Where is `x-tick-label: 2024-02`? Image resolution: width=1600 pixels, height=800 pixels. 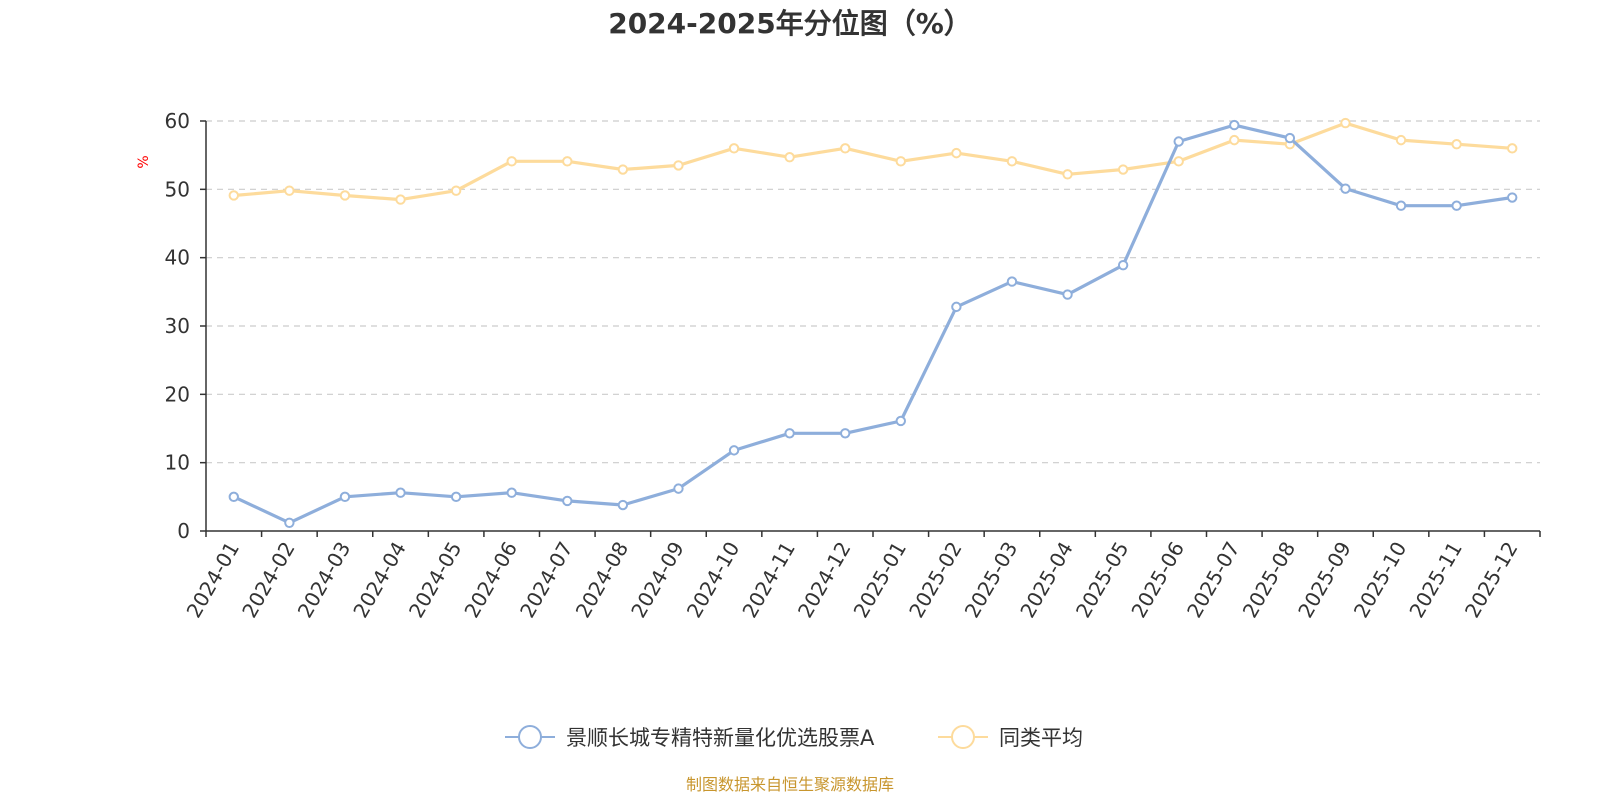 x-tick-label: 2024-02 is located at coordinates (268, 580).